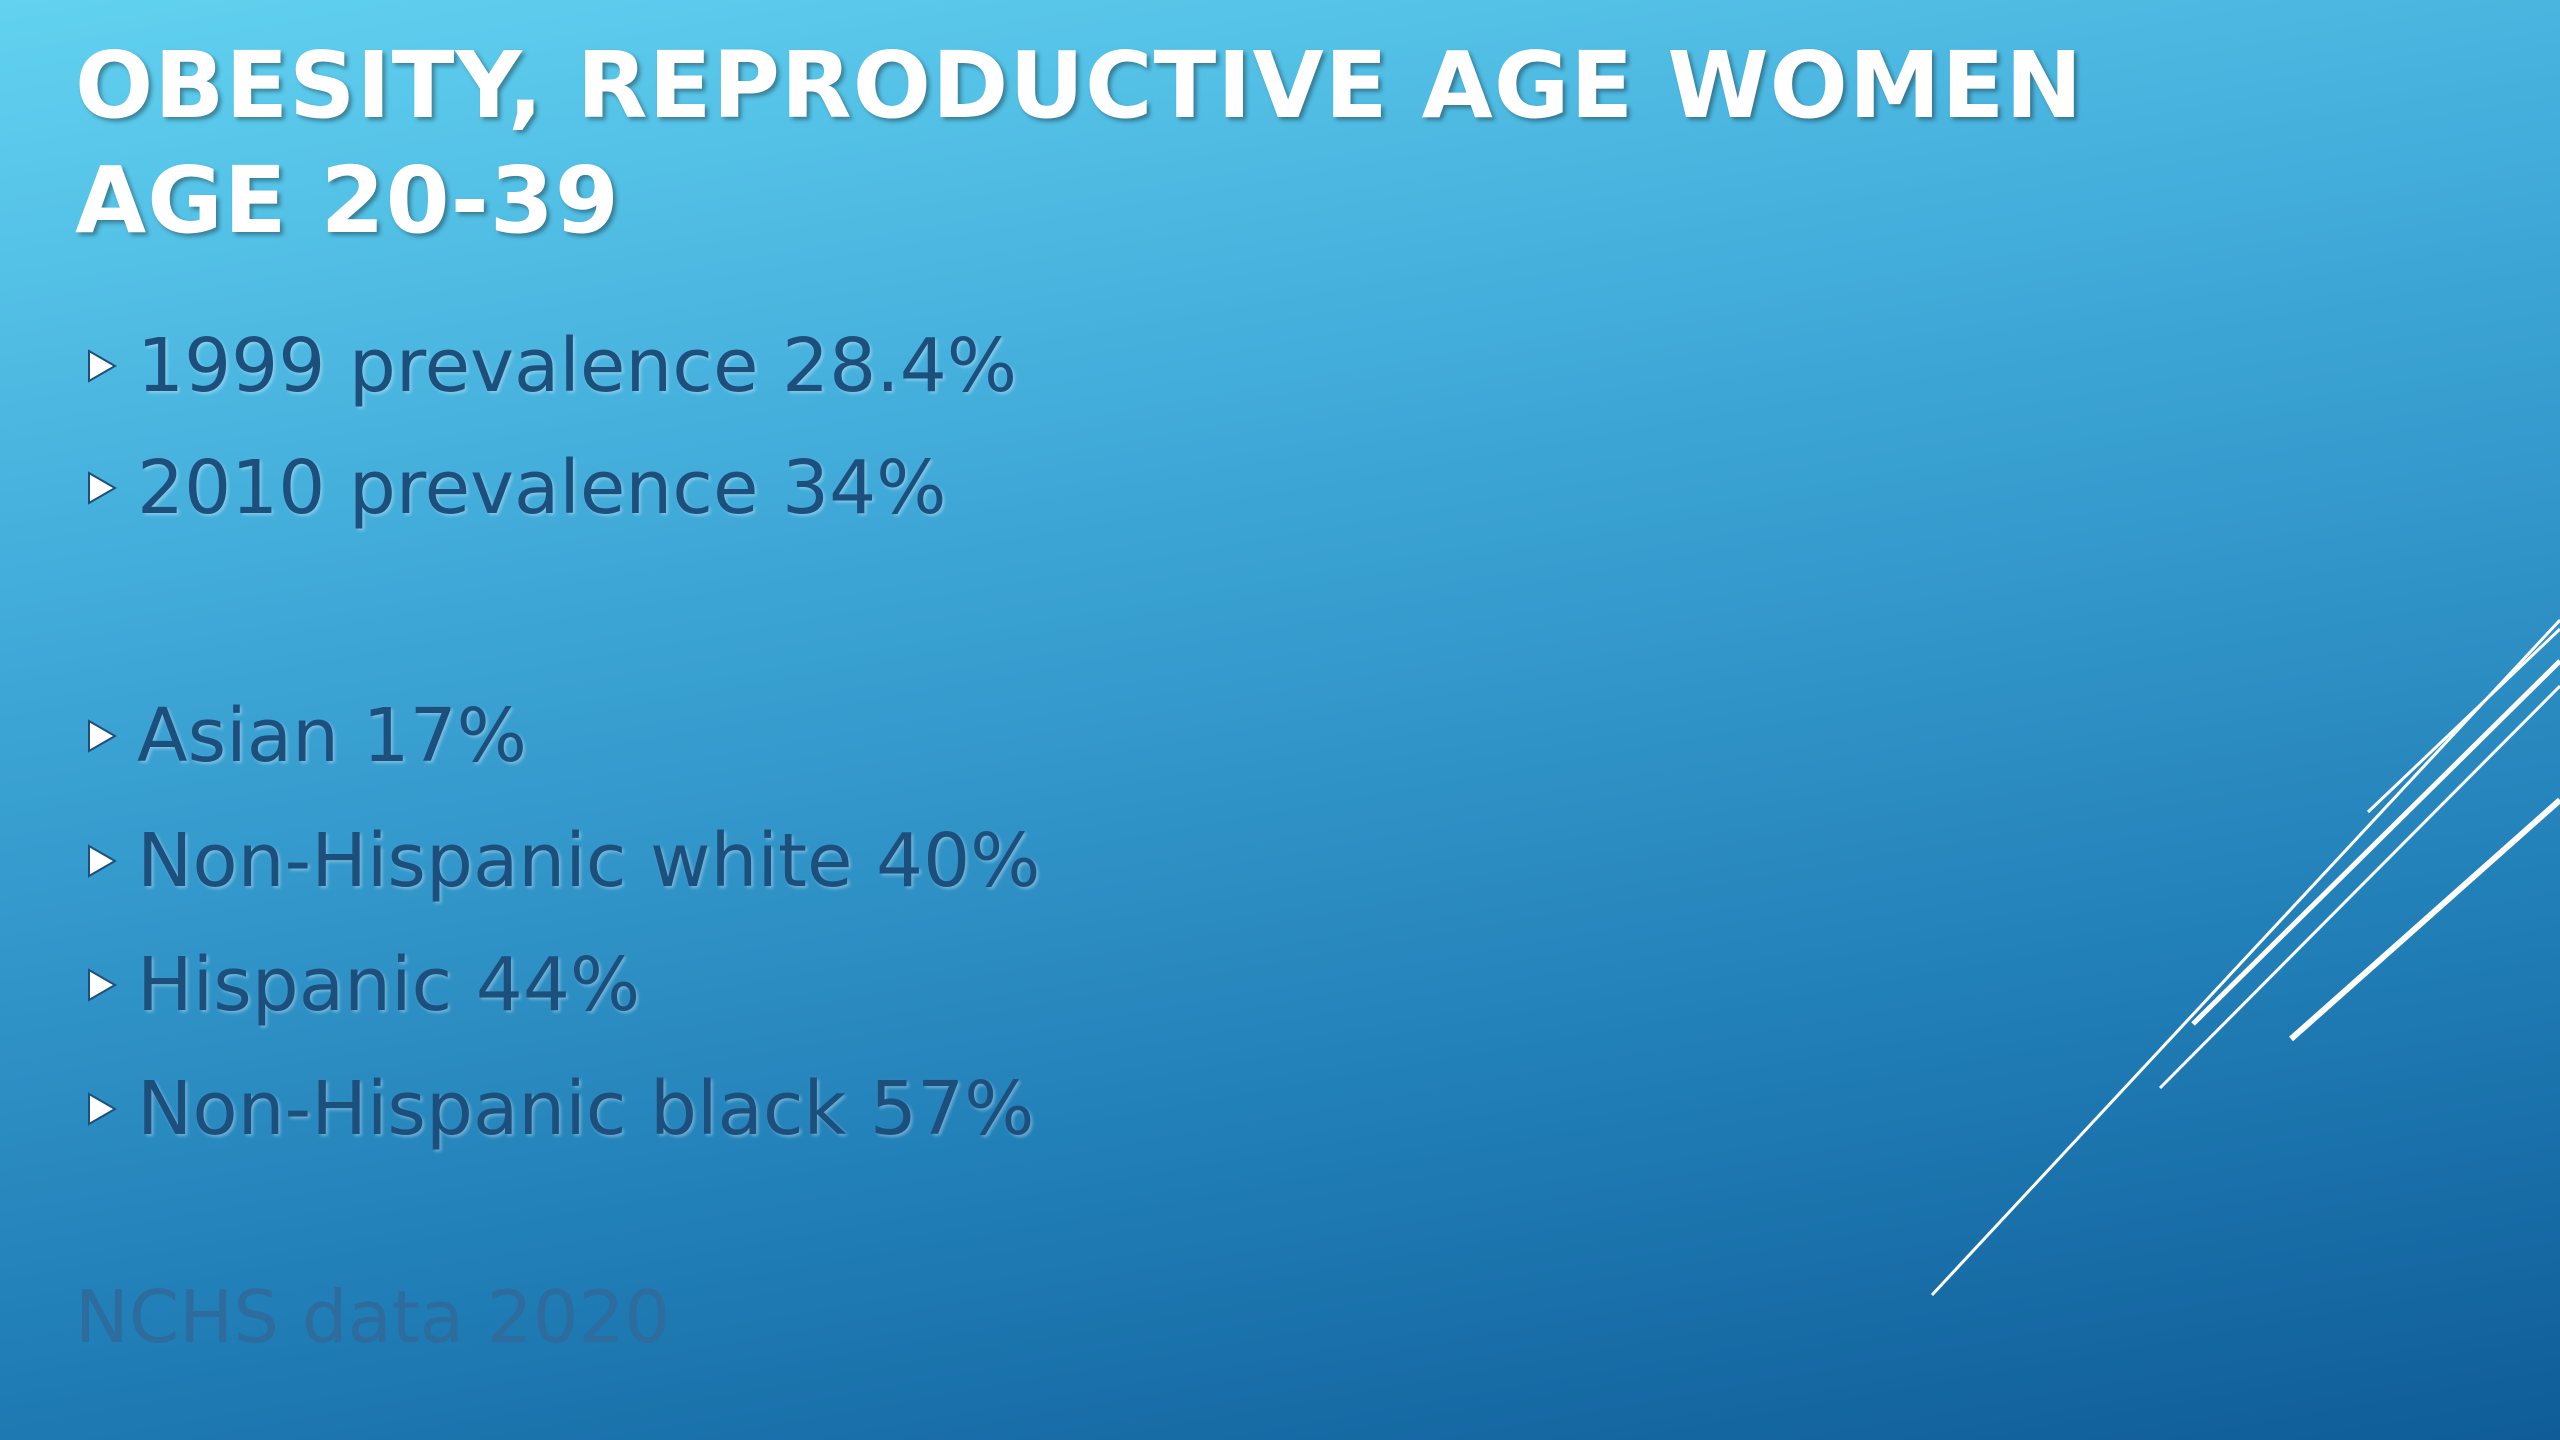 The image size is (2560, 1440). I want to click on bullet-item: 1999 prevalence 28.4%, so click(551, 366).